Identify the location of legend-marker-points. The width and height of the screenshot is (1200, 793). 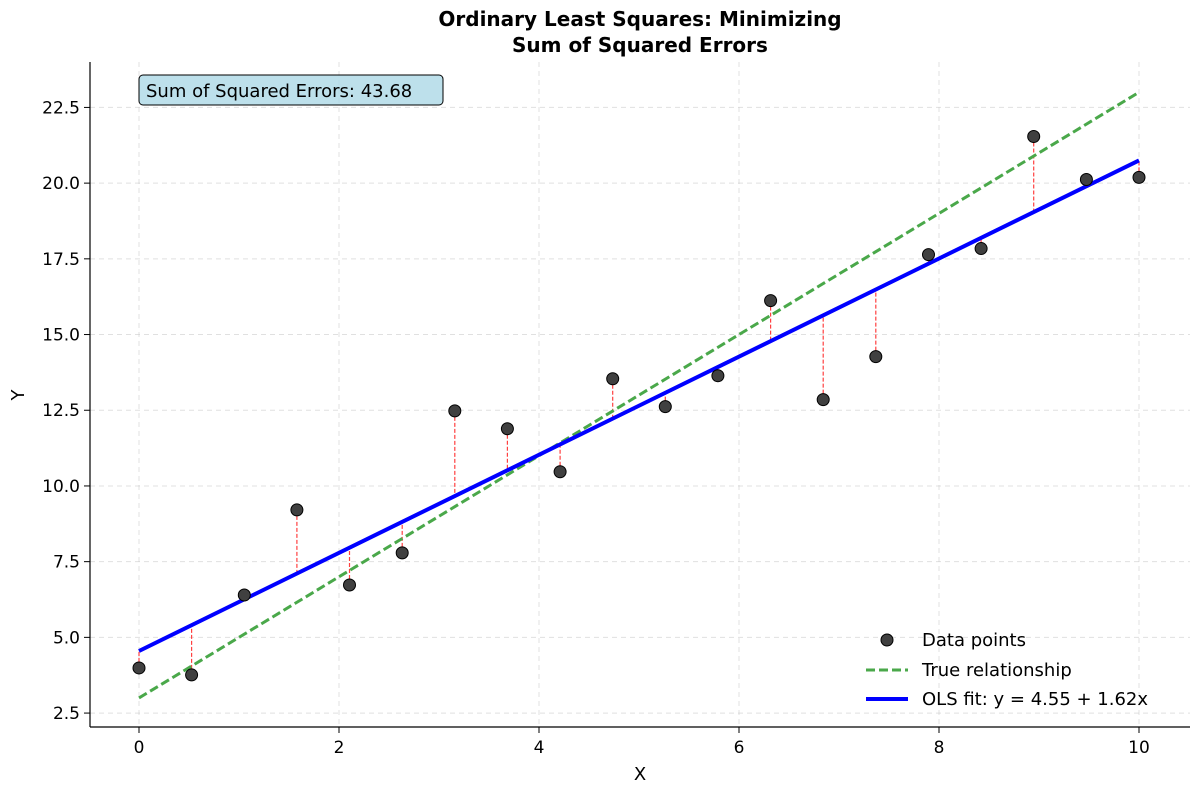
(887, 640).